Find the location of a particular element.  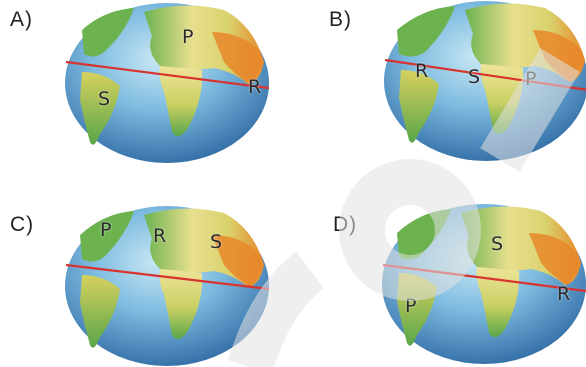

option-label: D) is located at coordinates (345, 224).